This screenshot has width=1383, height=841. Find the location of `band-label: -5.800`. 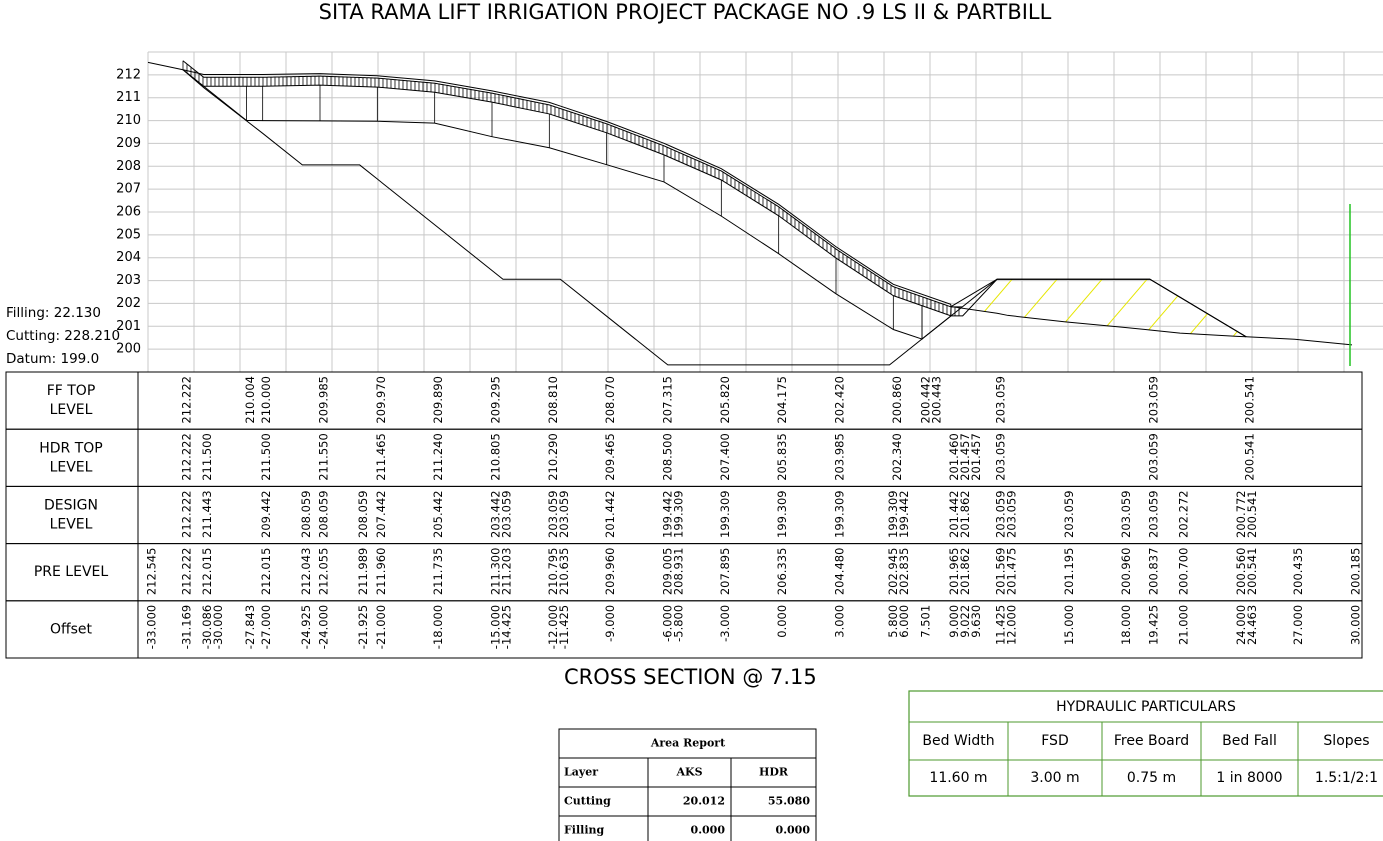

band-label: -5.800 is located at coordinates (679, 623).